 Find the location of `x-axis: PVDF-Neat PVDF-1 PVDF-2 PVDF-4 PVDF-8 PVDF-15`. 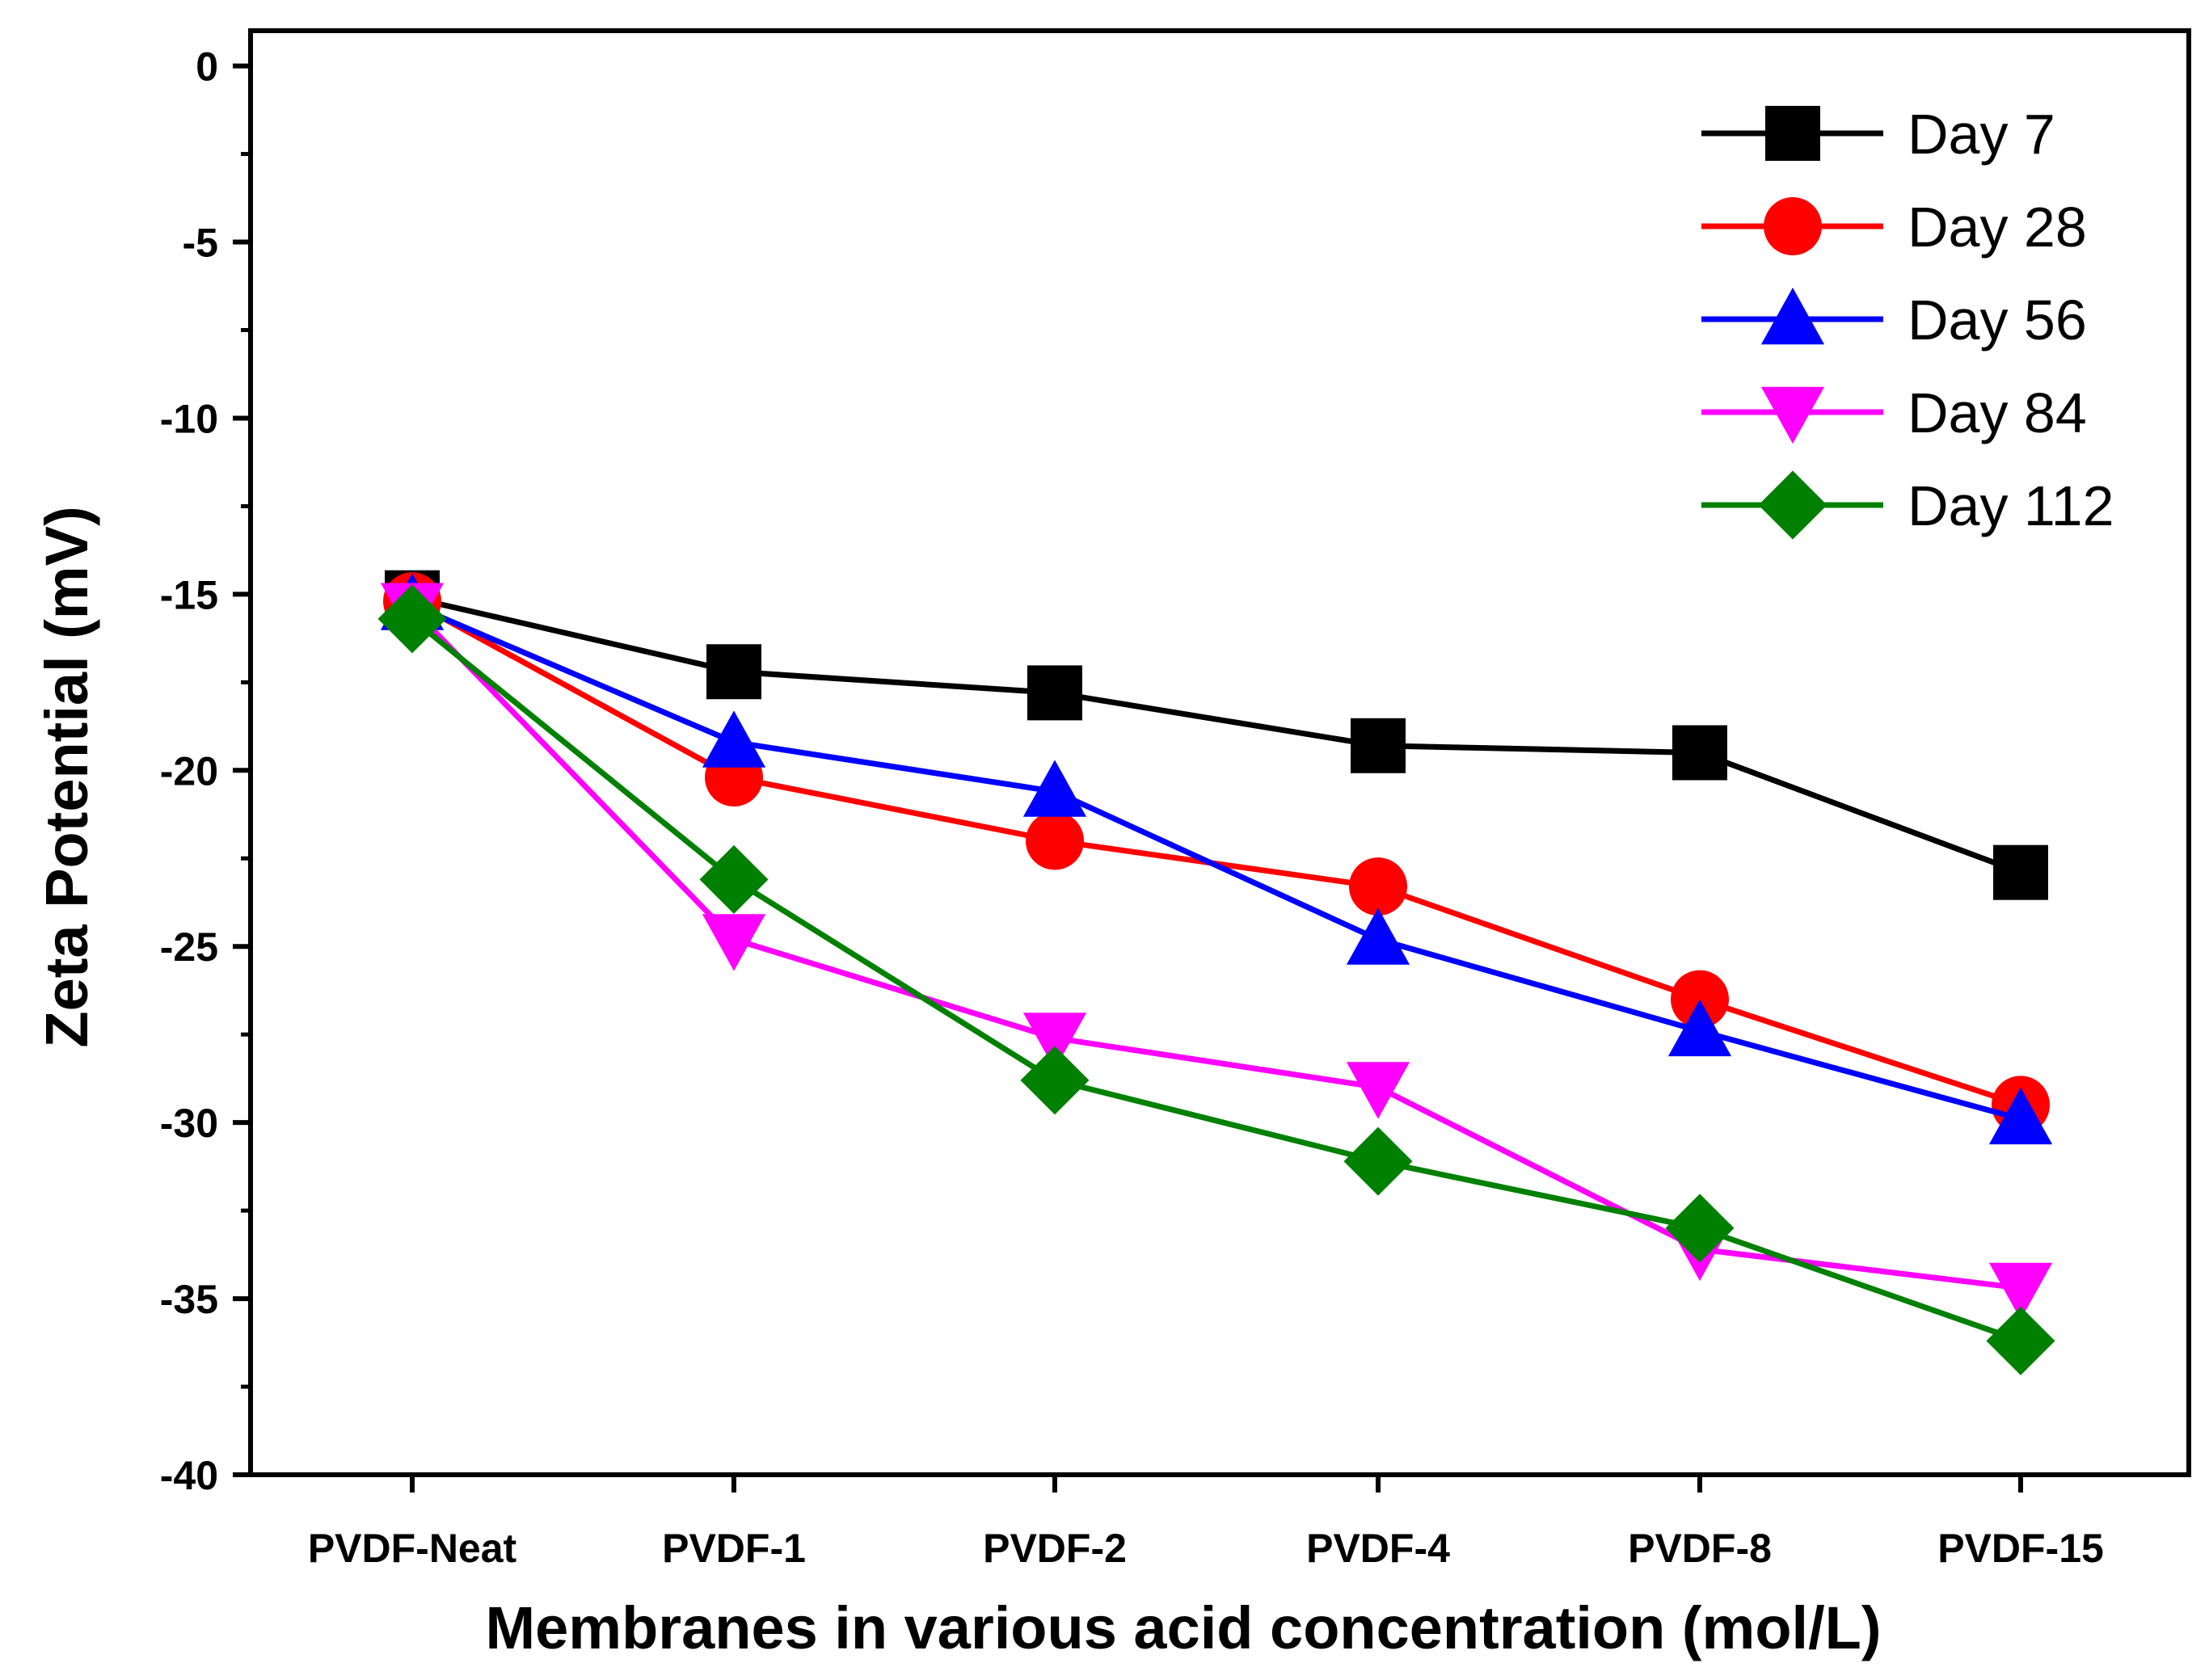

x-axis: PVDF-Neat PVDF-1 PVDF-2 PVDF-4 PVDF-8 PVDF-15 is located at coordinates (1206, 1523).